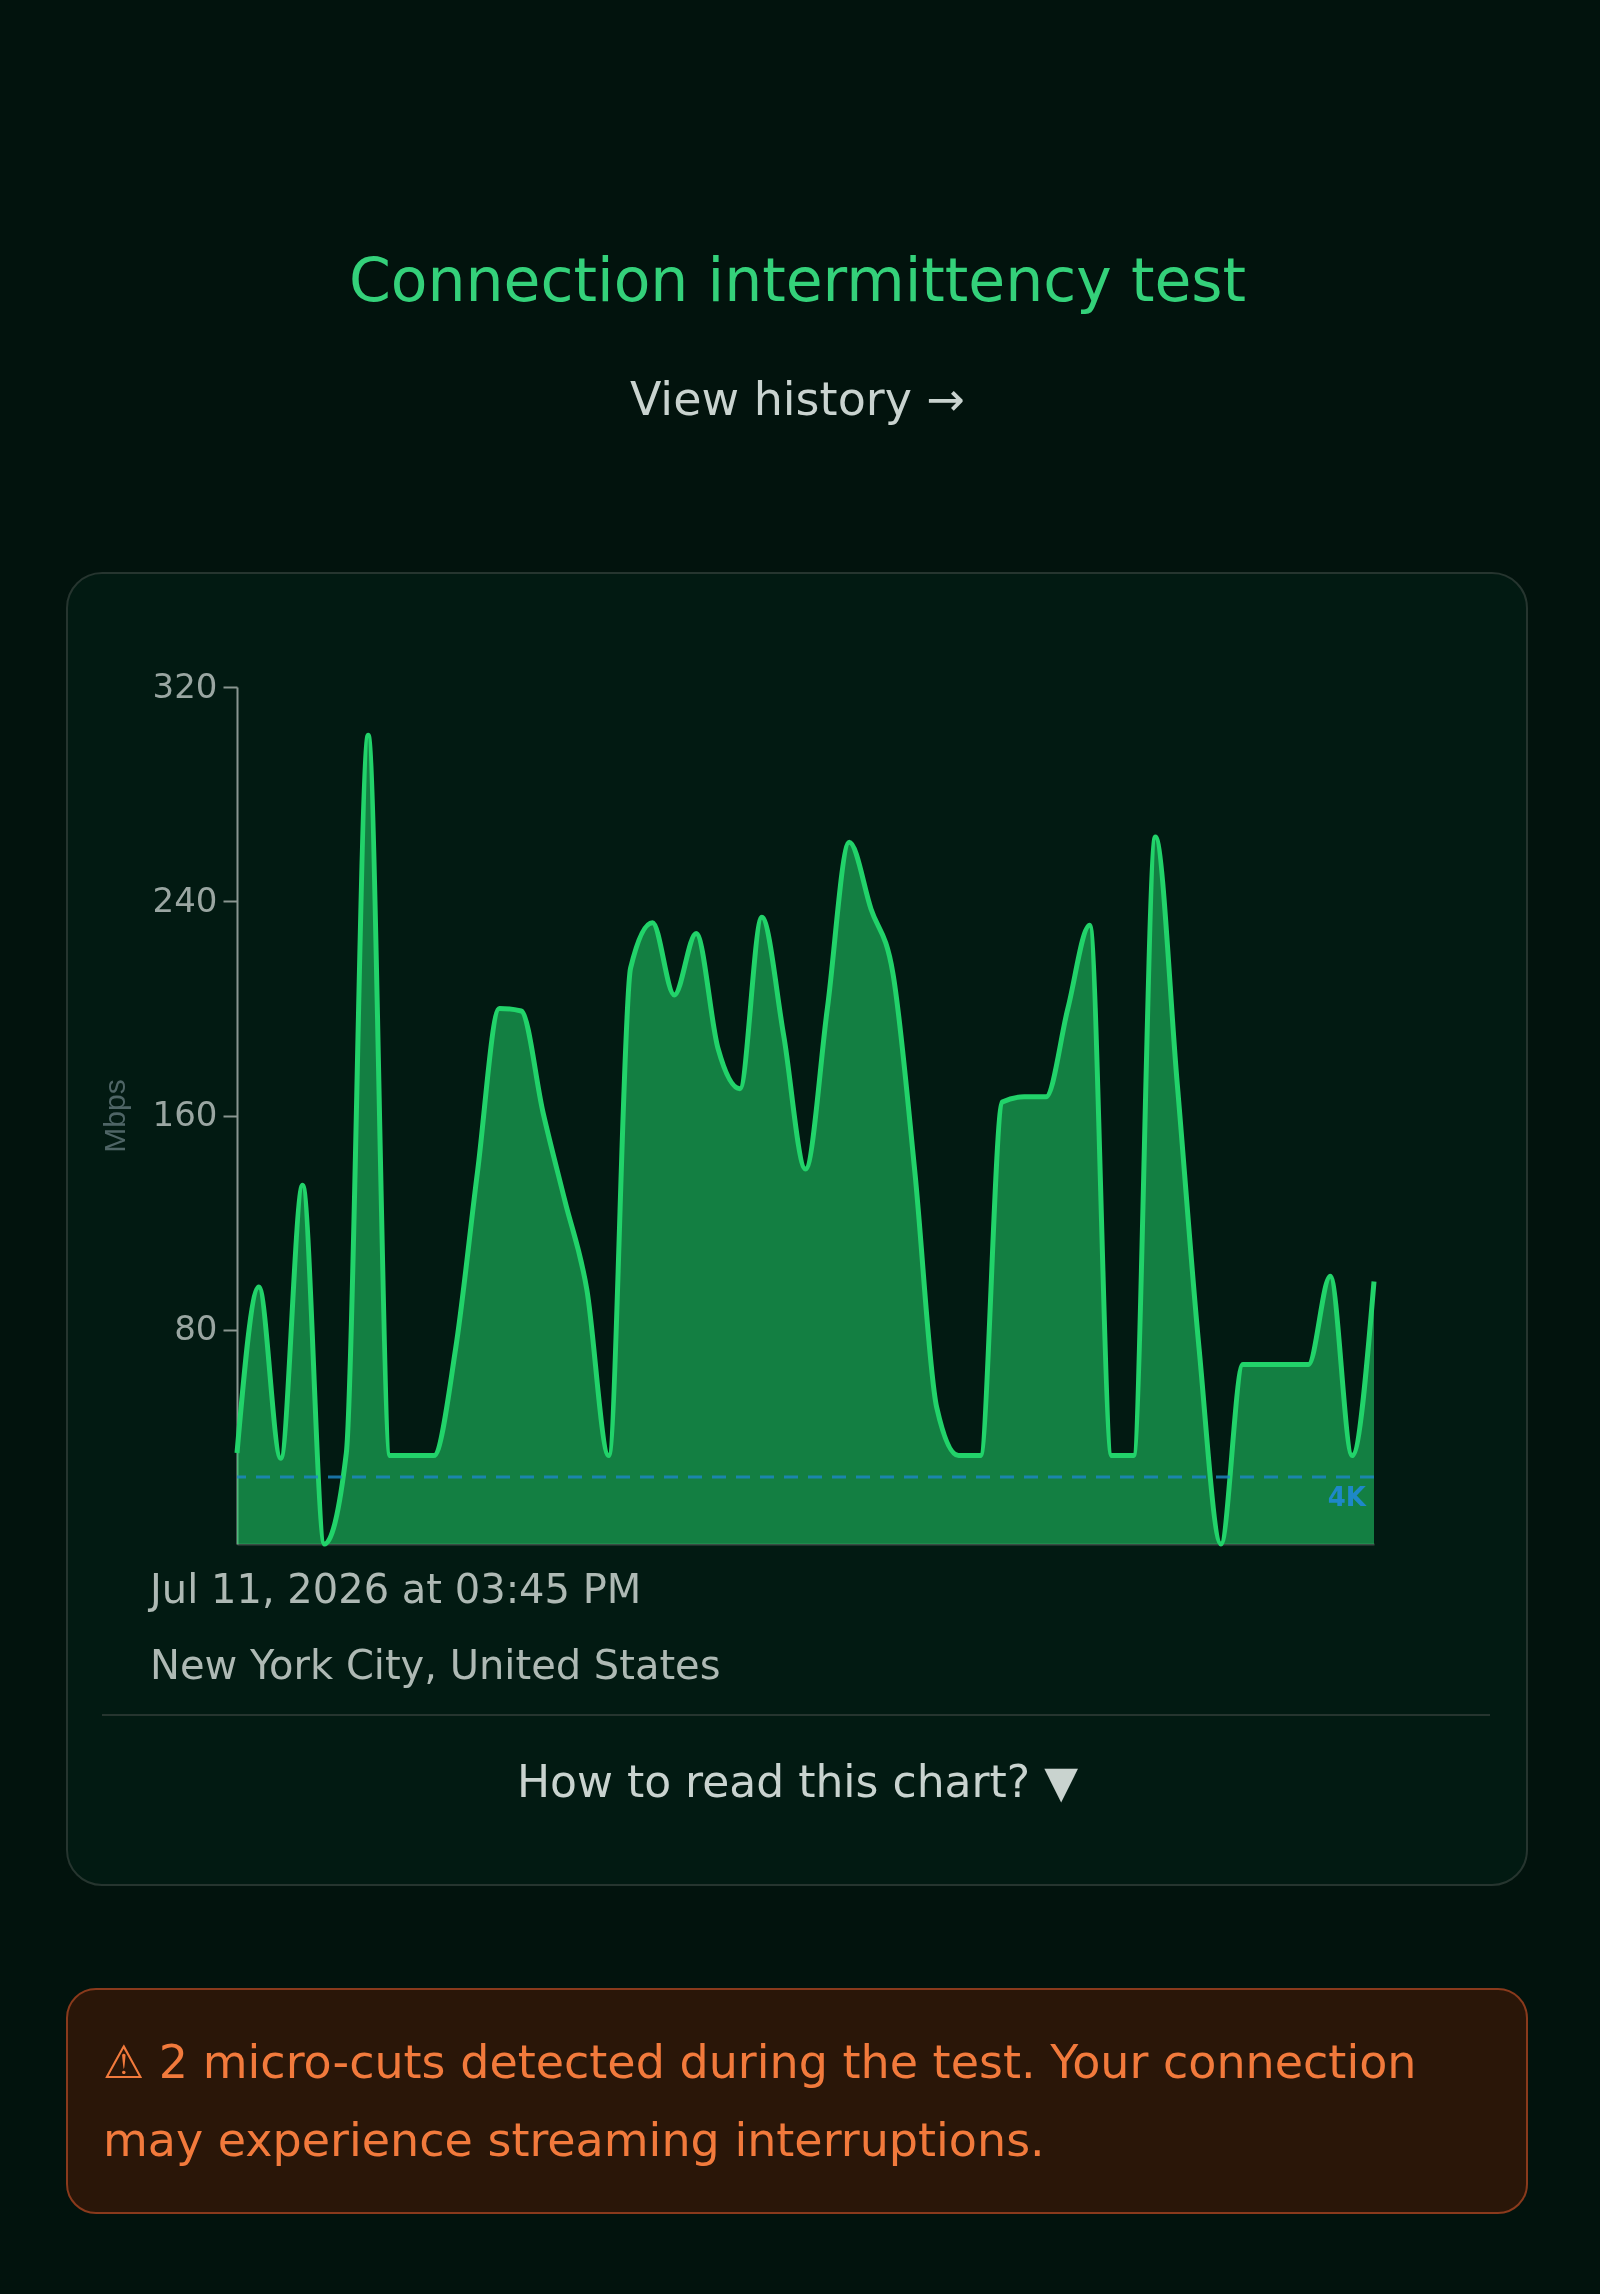 The image size is (1600, 2294). I want to click on ref-line-label: 4K, so click(1347, 1497).